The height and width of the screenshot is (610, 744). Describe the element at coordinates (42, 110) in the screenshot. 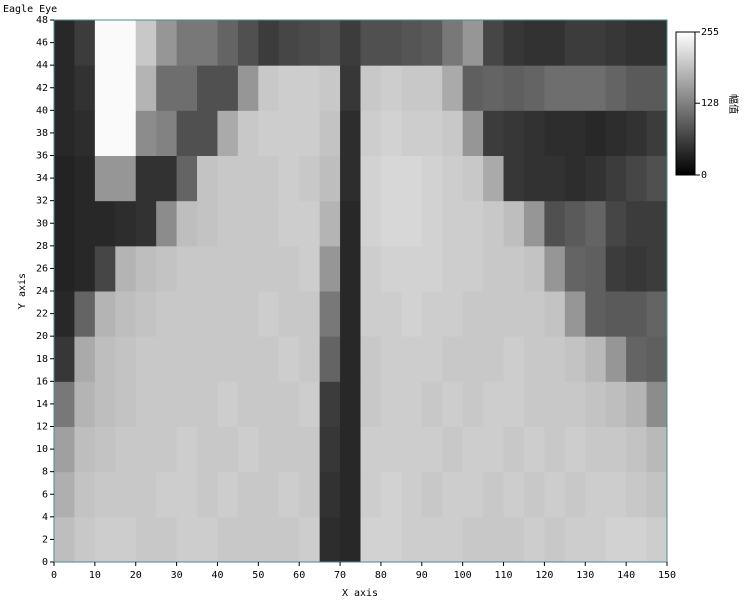

I see `y-tick-label: 40` at that location.